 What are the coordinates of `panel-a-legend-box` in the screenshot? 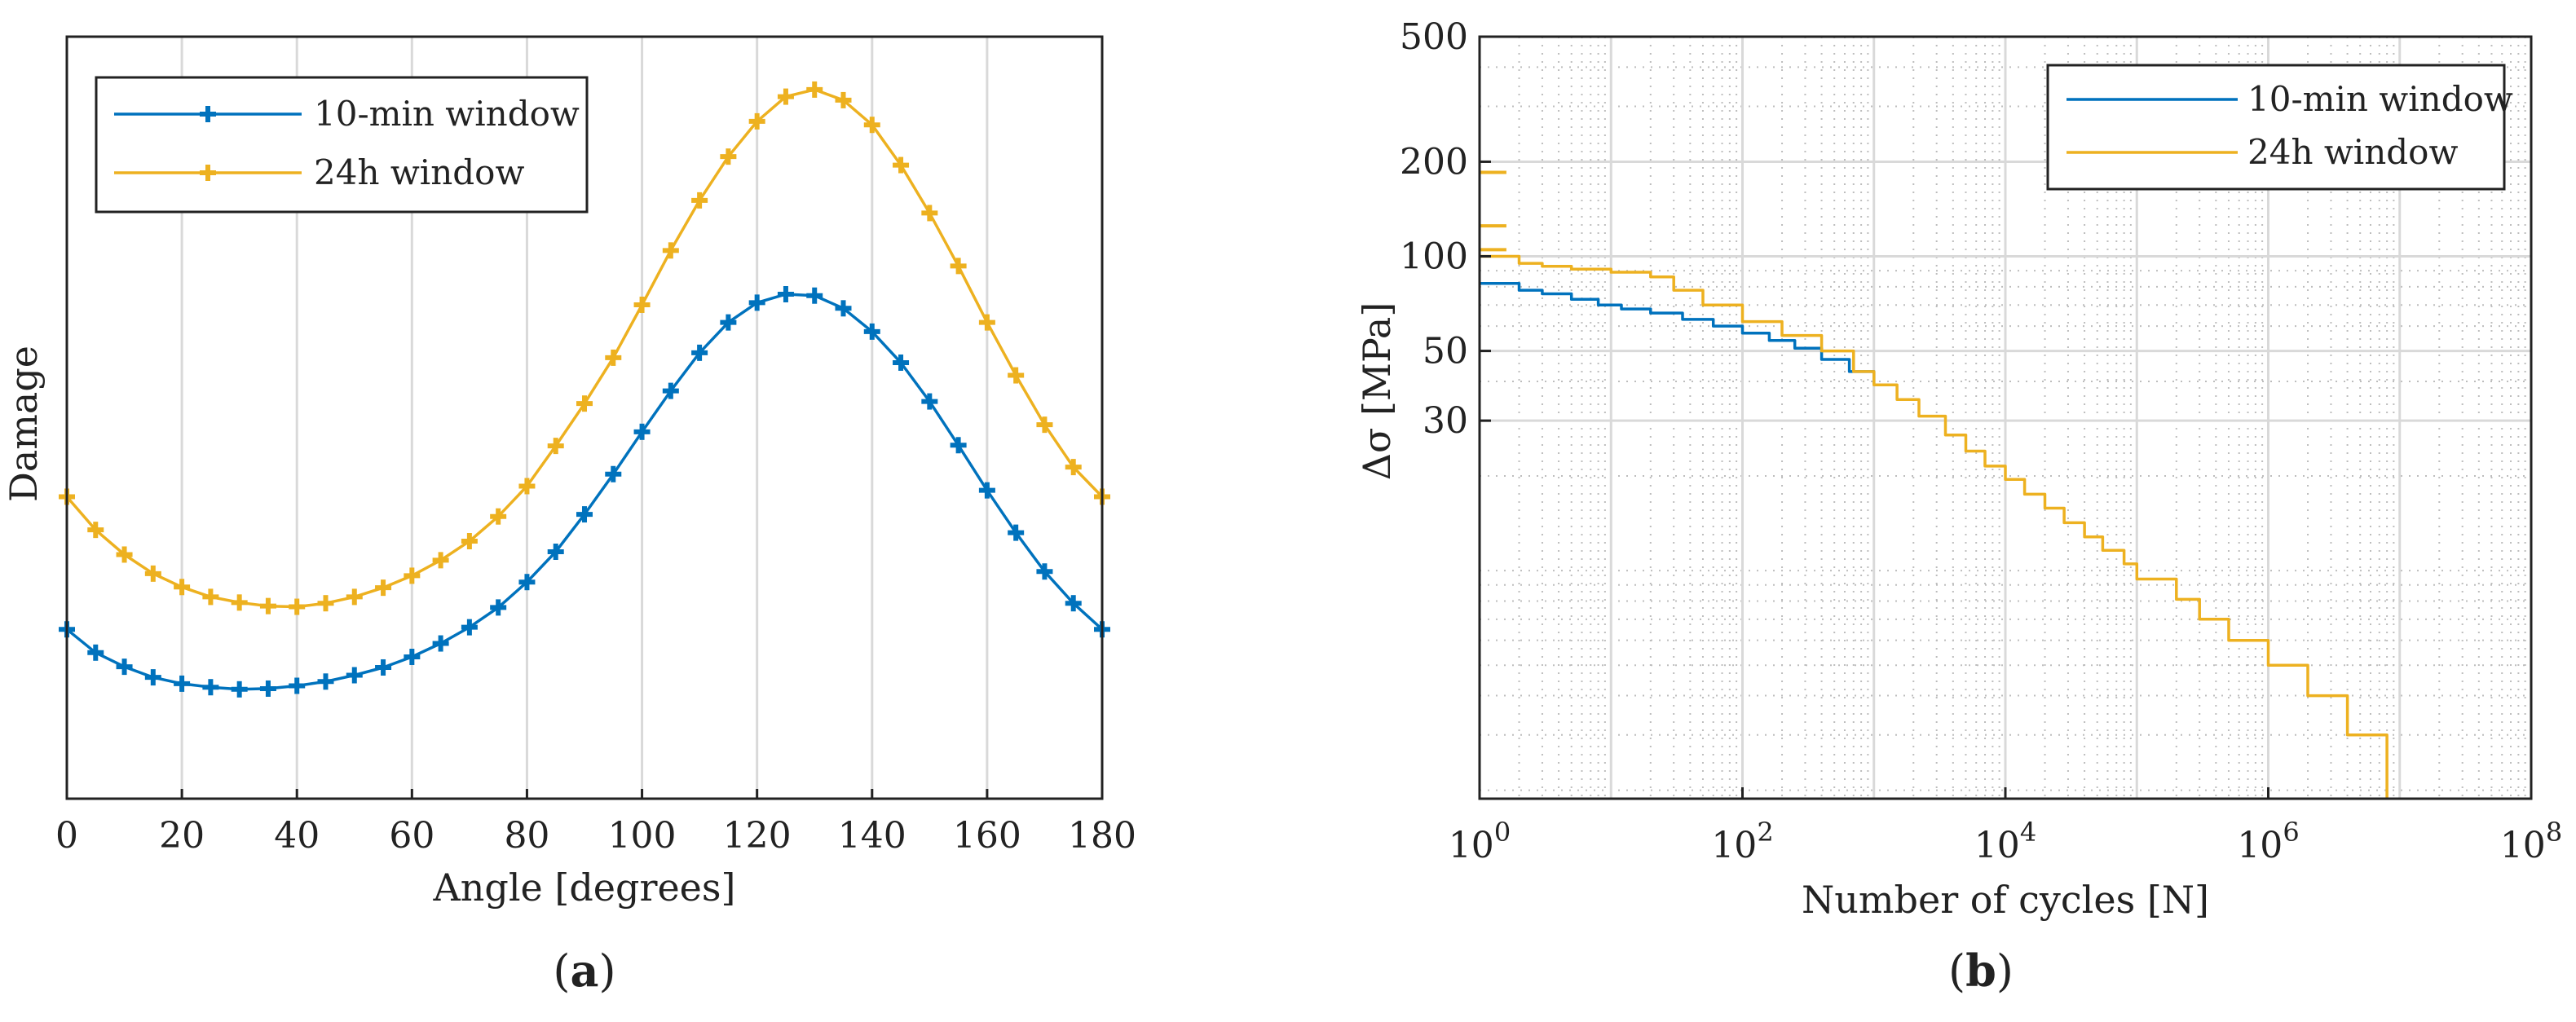 It's located at (342, 145).